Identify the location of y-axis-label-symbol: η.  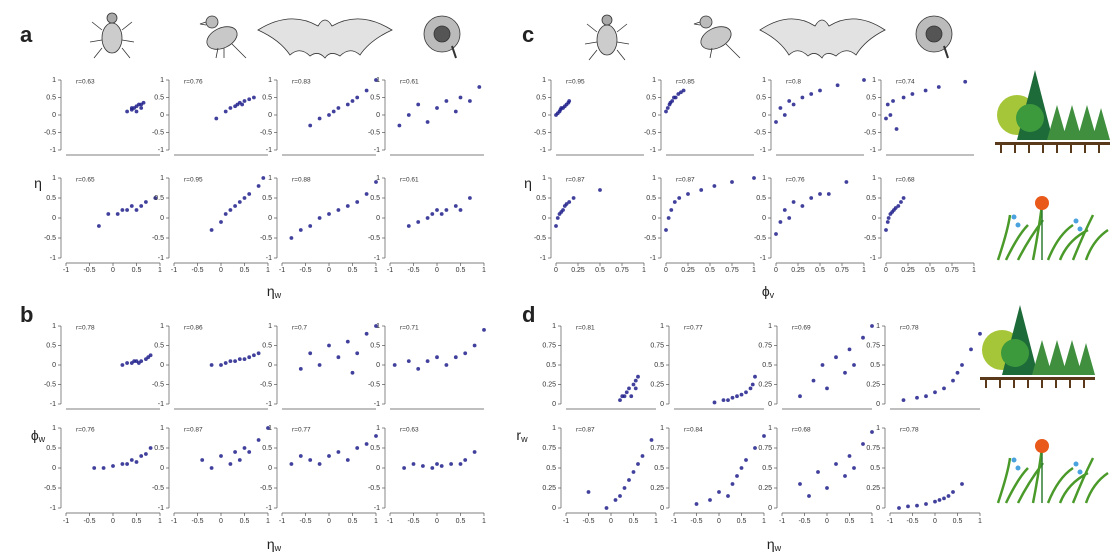
(528, 183).